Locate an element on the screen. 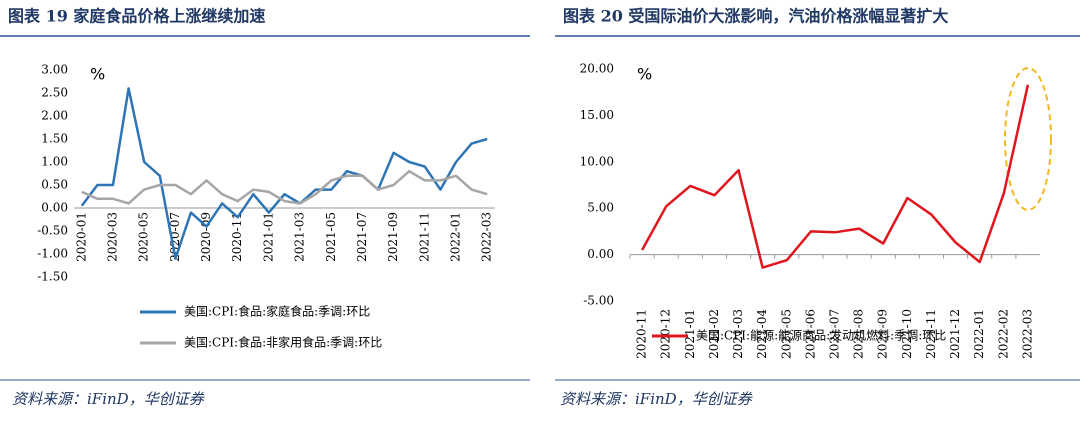  legend-label: 美国:CPI:食品:家庭食品:季调:环比 is located at coordinates (277, 311).